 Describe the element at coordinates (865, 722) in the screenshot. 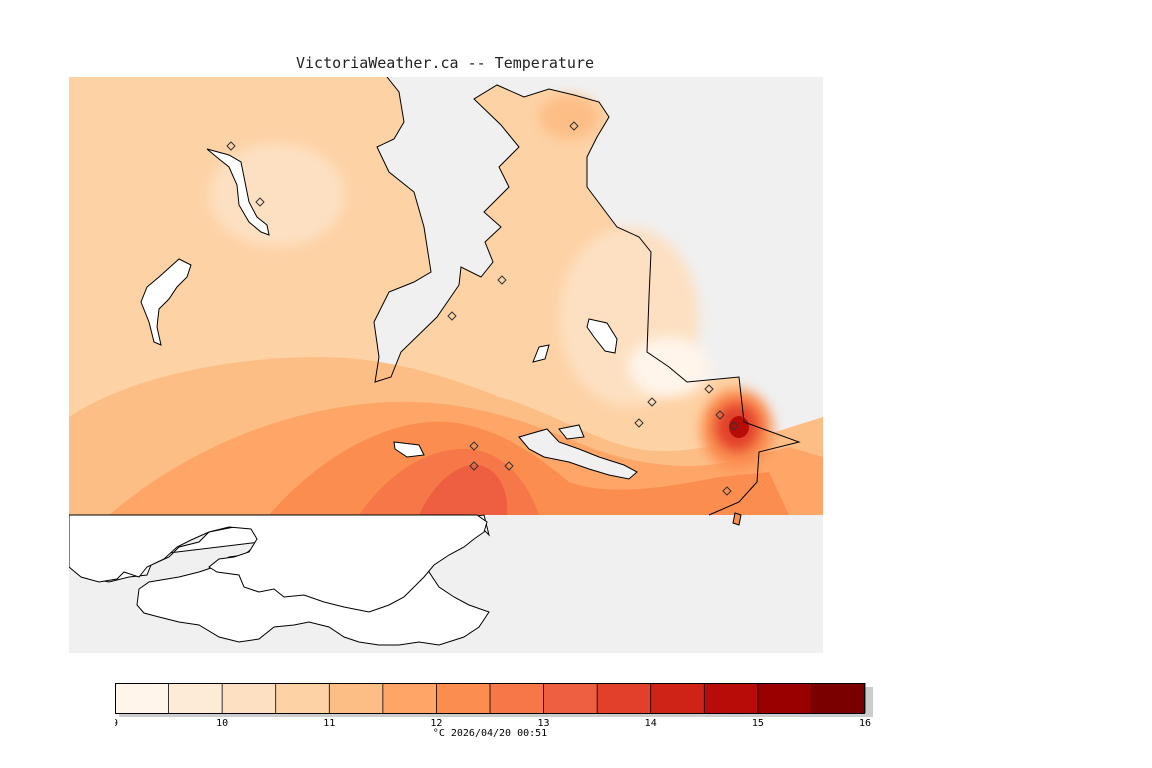

I see `colorbar-tick-label: 16` at that location.